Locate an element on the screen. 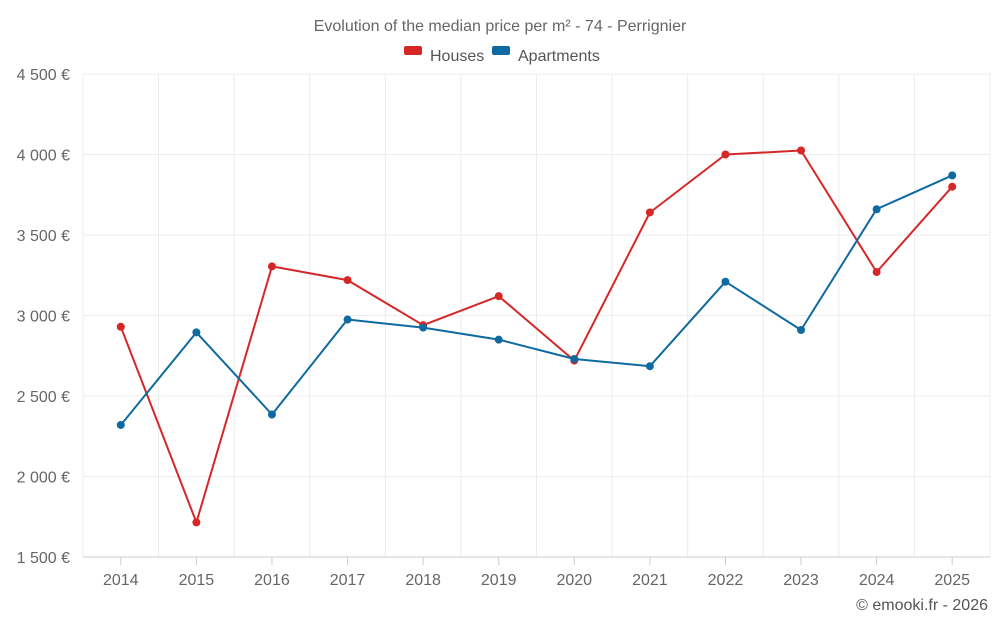 This screenshot has height=625, width=1000. y-tick-label: 3 500 € is located at coordinates (43, 236).